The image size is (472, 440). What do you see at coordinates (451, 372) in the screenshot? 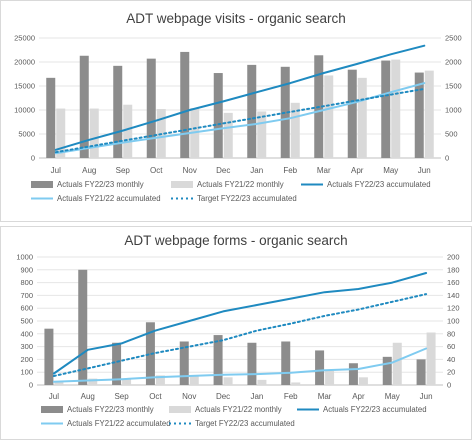
I see `y-right-tick-label: 20` at bounding box center [451, 372].